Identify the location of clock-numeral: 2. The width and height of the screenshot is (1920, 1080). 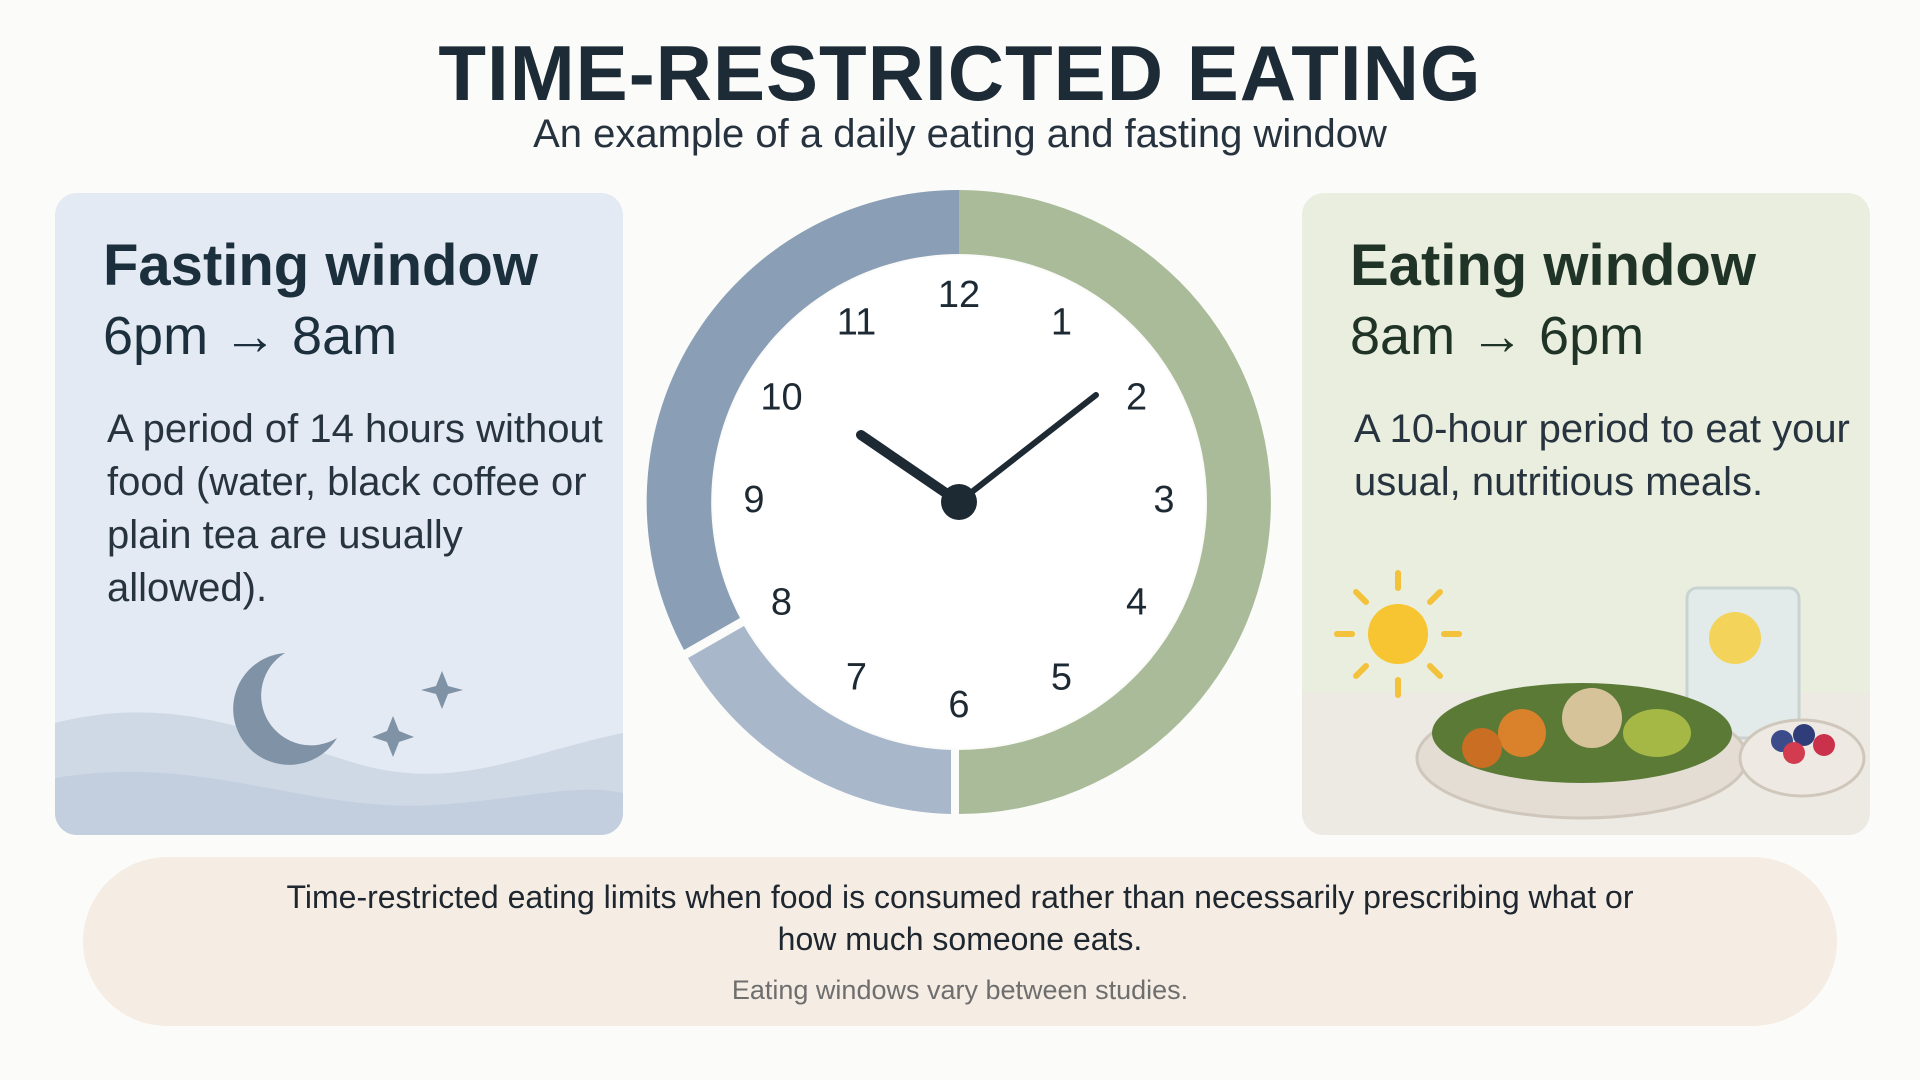
(1136, 398).